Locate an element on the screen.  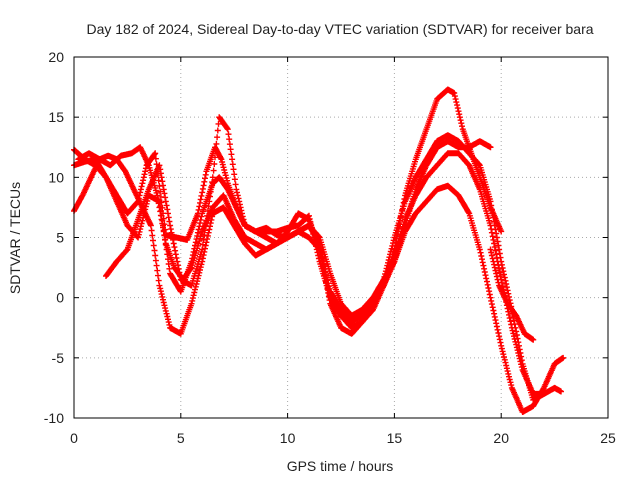
y-tick-label: 0 is located at coordinates (60, 298).